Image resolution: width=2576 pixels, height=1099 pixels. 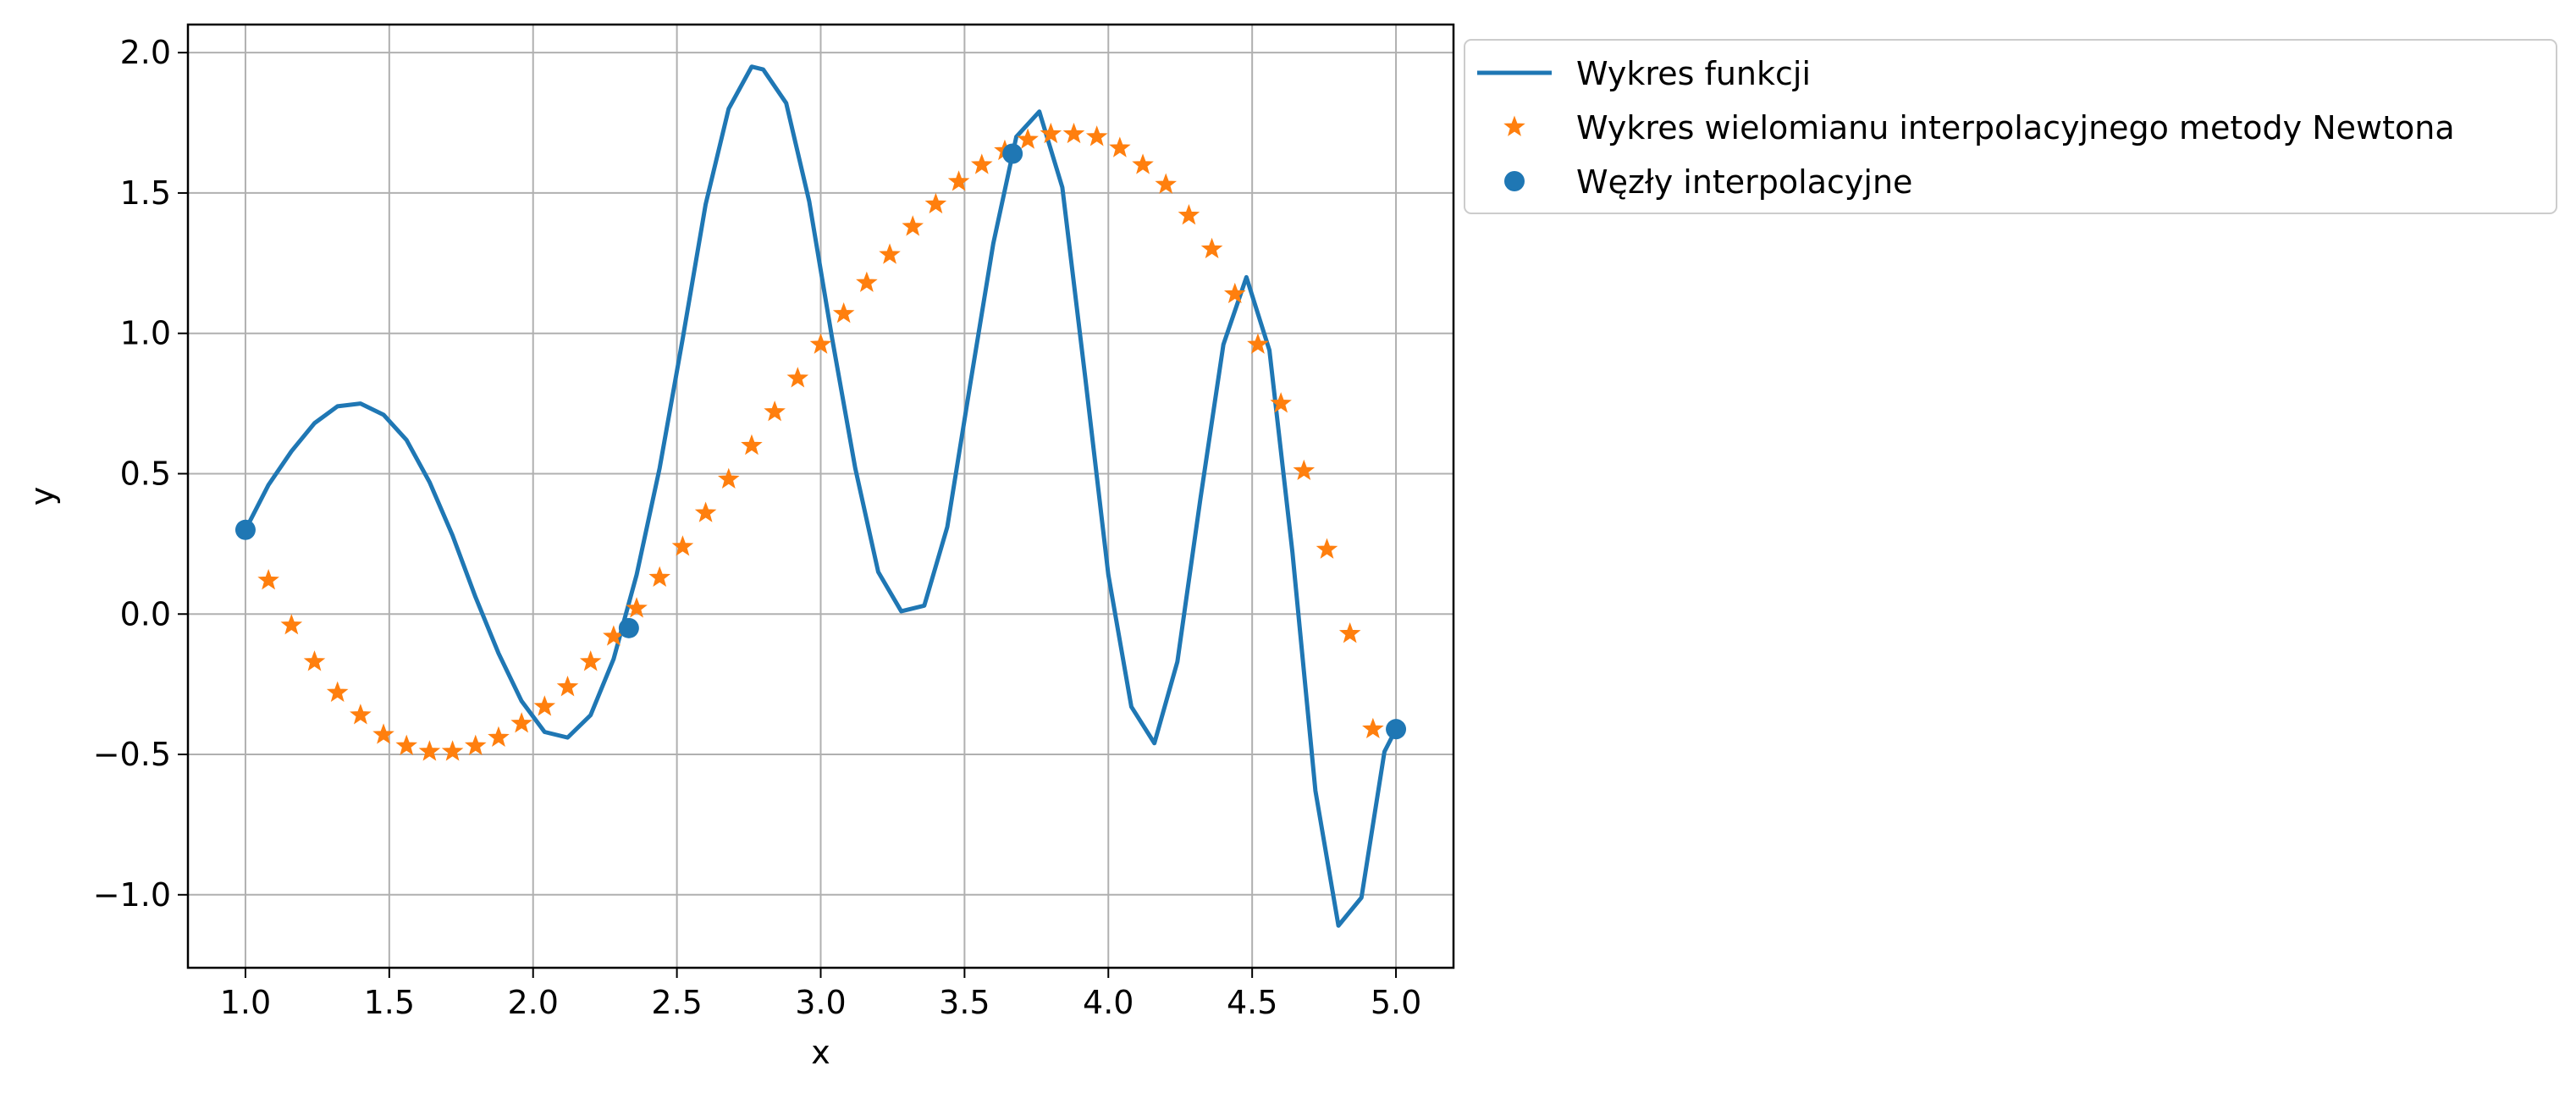 I want to click on legend-label: Węzły interpolacyjne, so click(x=1744, y=182).